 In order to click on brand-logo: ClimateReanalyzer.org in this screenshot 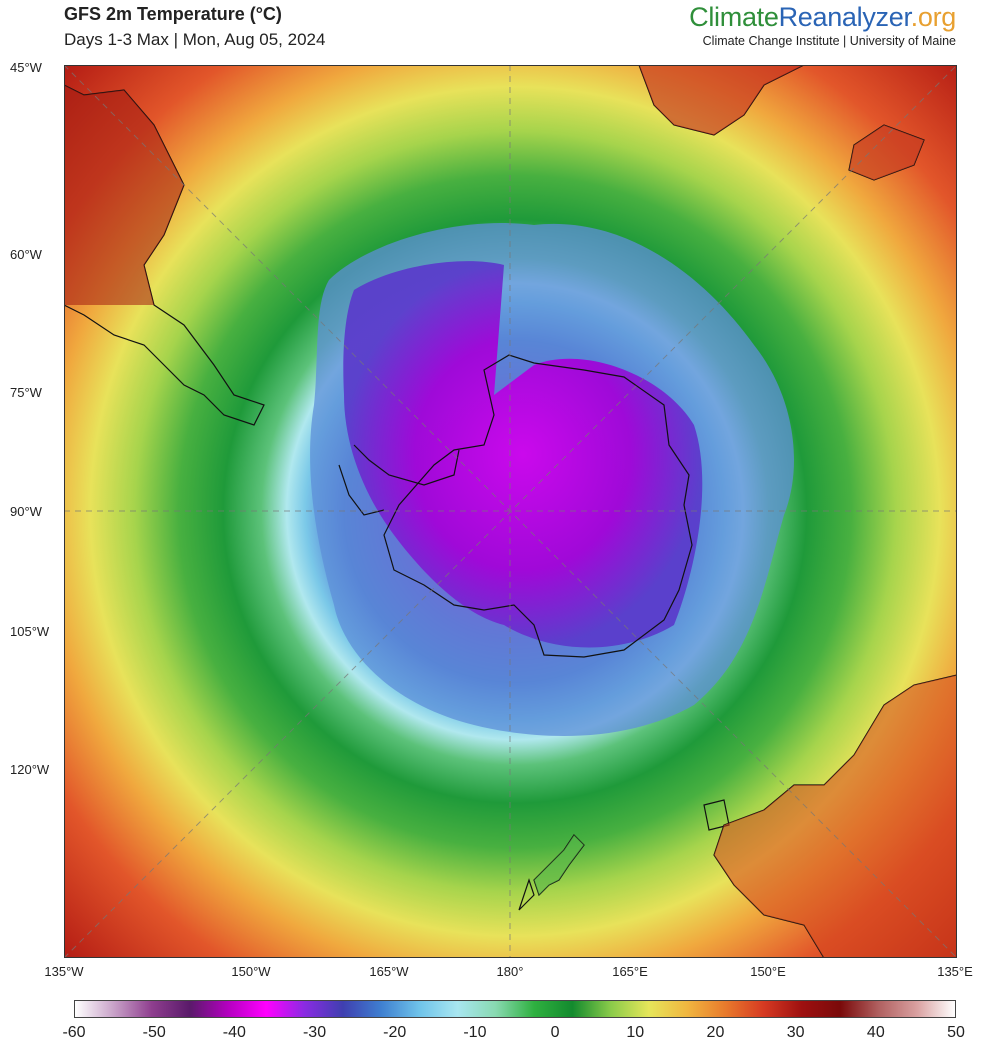, I will do `click(822, 17)`.